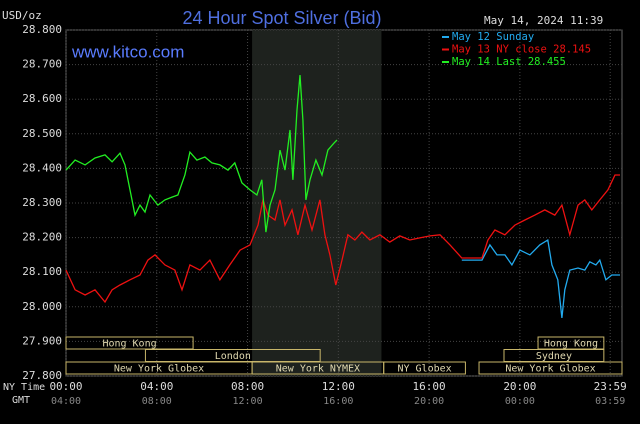 The width and height of the screenshot is (640, 424). I want to click on y-tick-label: 28.400, so click(42, 167).